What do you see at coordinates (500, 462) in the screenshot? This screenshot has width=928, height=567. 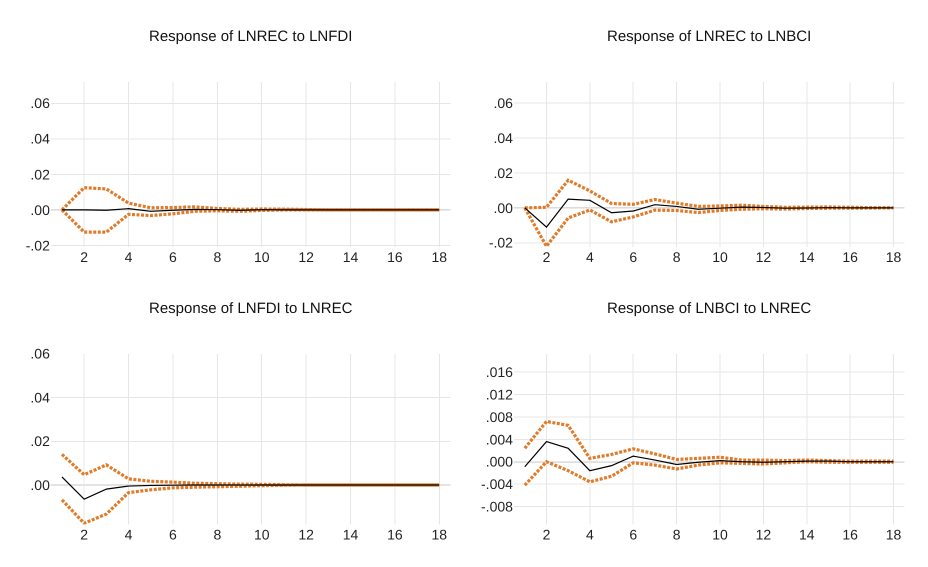 I see `y-tick-label: .000` at bounding box center [500, 462].